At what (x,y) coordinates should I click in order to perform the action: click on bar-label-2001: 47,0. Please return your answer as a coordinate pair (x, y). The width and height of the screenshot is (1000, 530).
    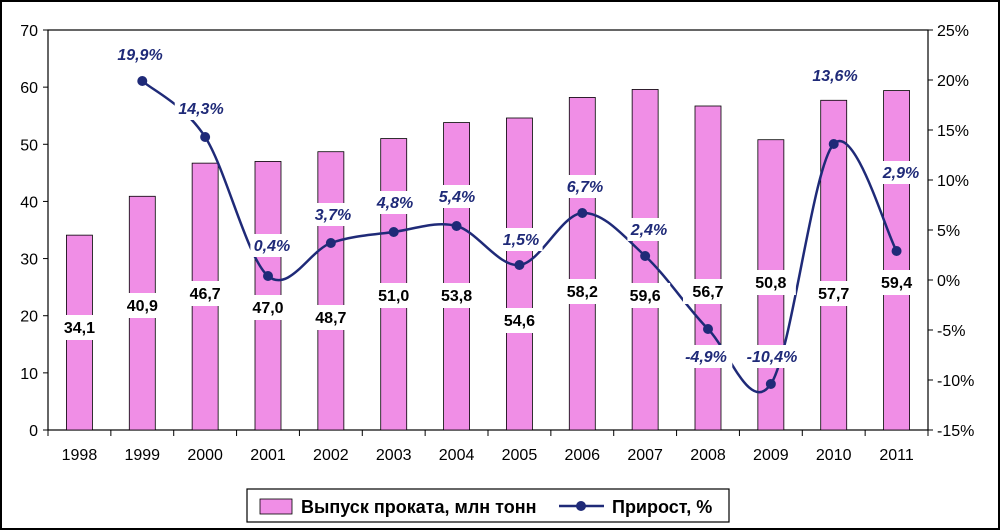
    Looking at the image, I should click on (267, 308).